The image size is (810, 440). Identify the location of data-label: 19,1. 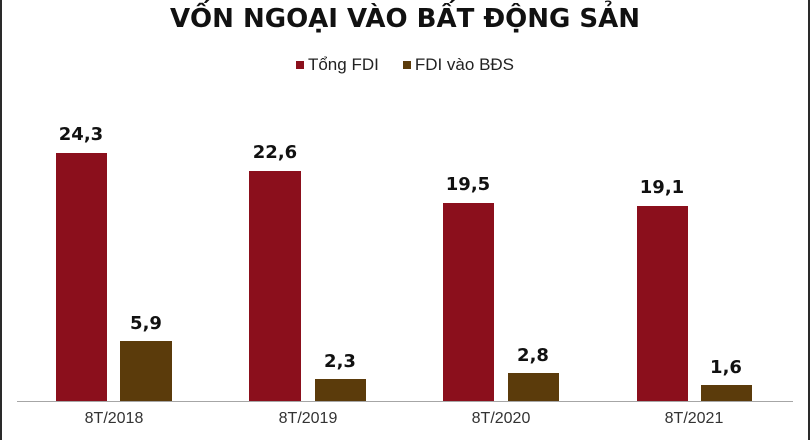
(662, 187).